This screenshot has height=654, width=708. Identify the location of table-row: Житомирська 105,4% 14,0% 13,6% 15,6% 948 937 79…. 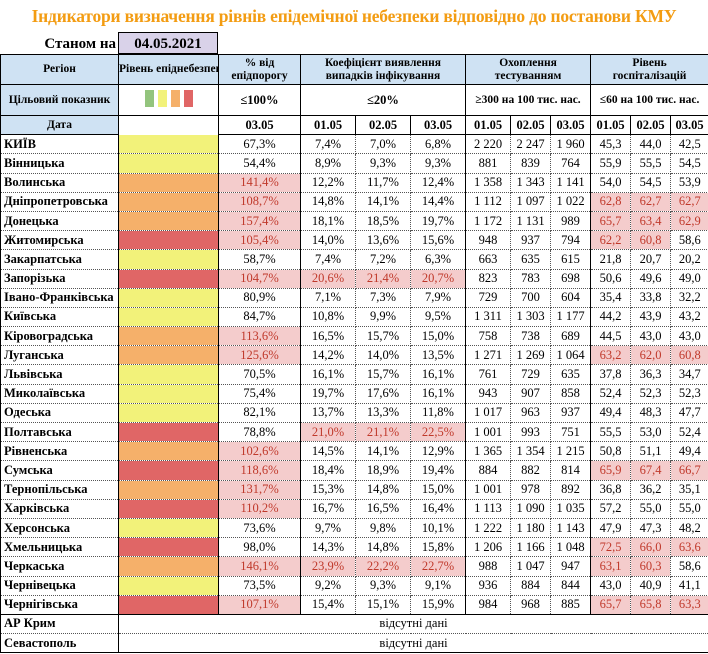
(354, 240).